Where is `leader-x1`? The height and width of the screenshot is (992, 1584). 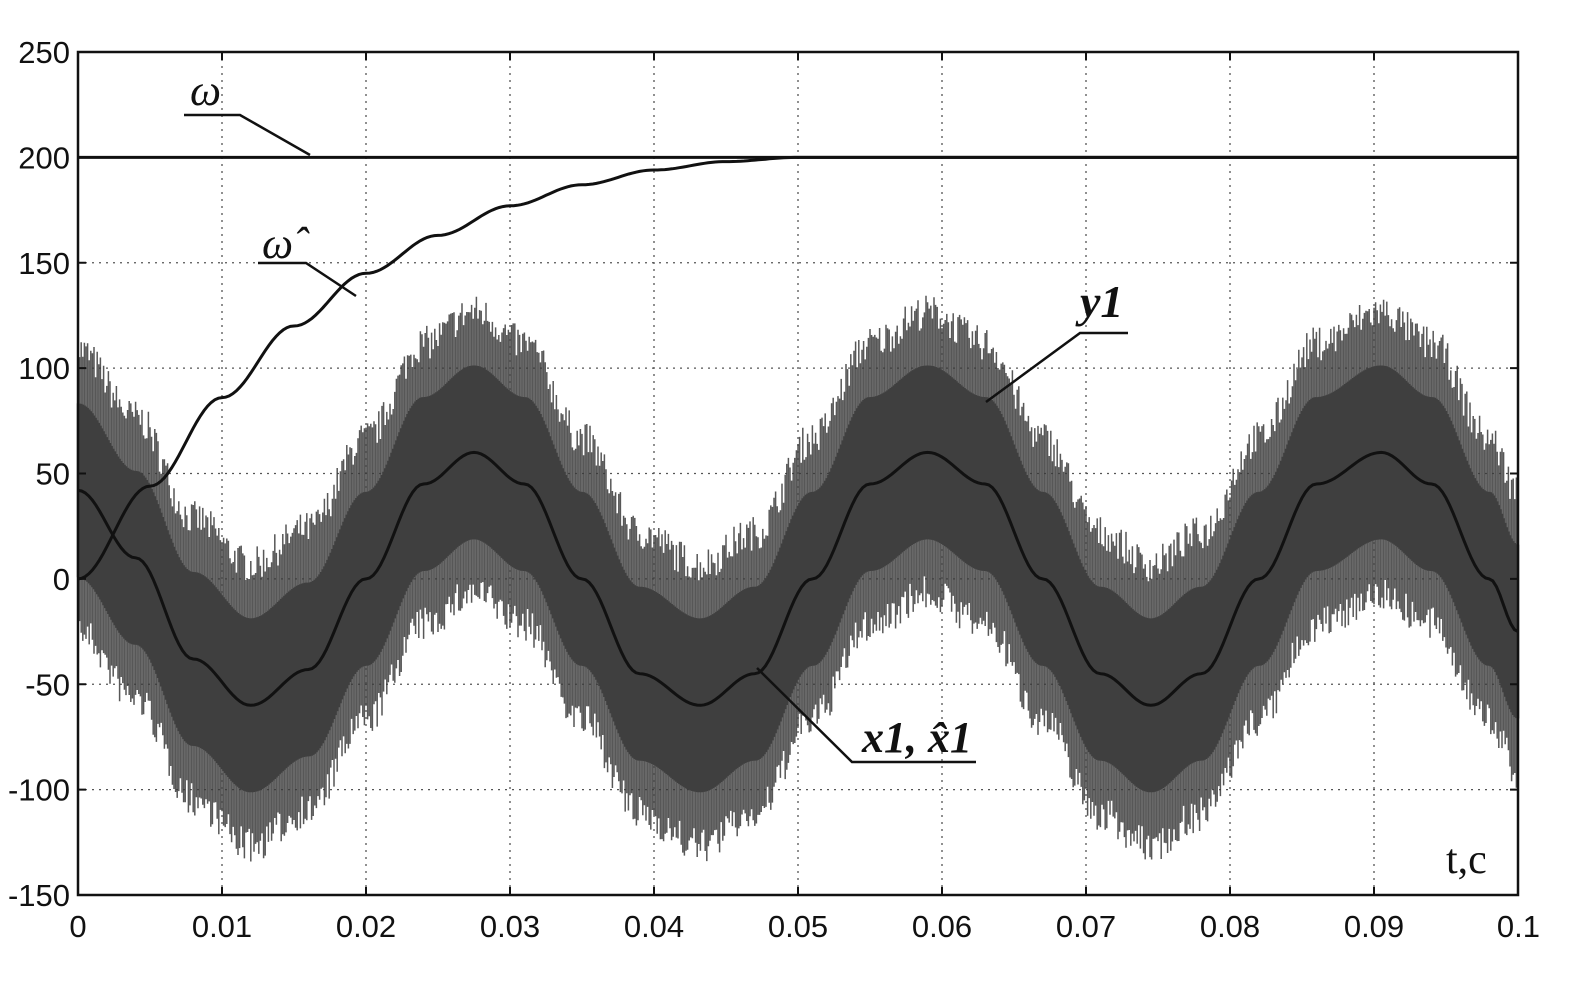
leader-x1 is located at coordinates (866, 715).